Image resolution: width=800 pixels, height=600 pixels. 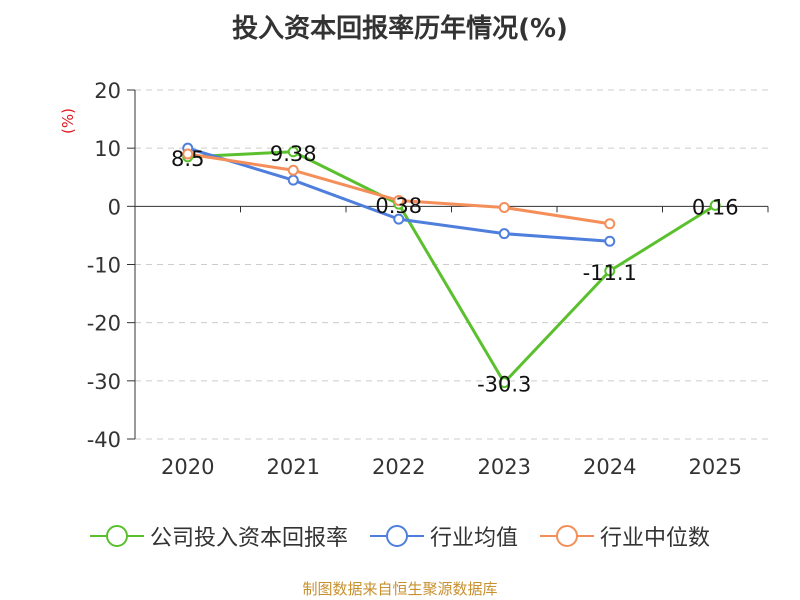 What do you see at coordinates (104, 324) in the screenshot?
I see `y-tick-label: -20` at bounding box center [104, 324].